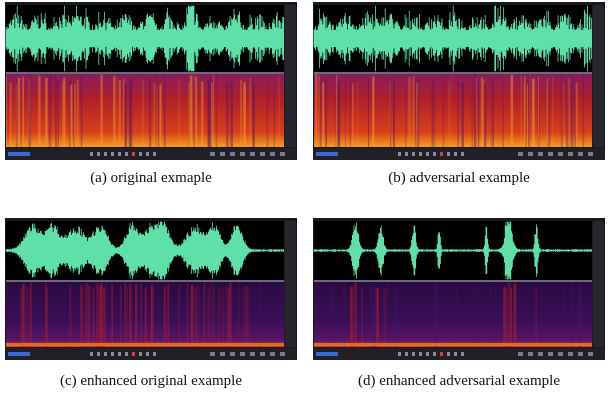 The height and width of the screenshot is (400, 608). What do you see at coordinates (144, 38) in the screenshot?
I see `waveform` at bounding box center [144, 38].